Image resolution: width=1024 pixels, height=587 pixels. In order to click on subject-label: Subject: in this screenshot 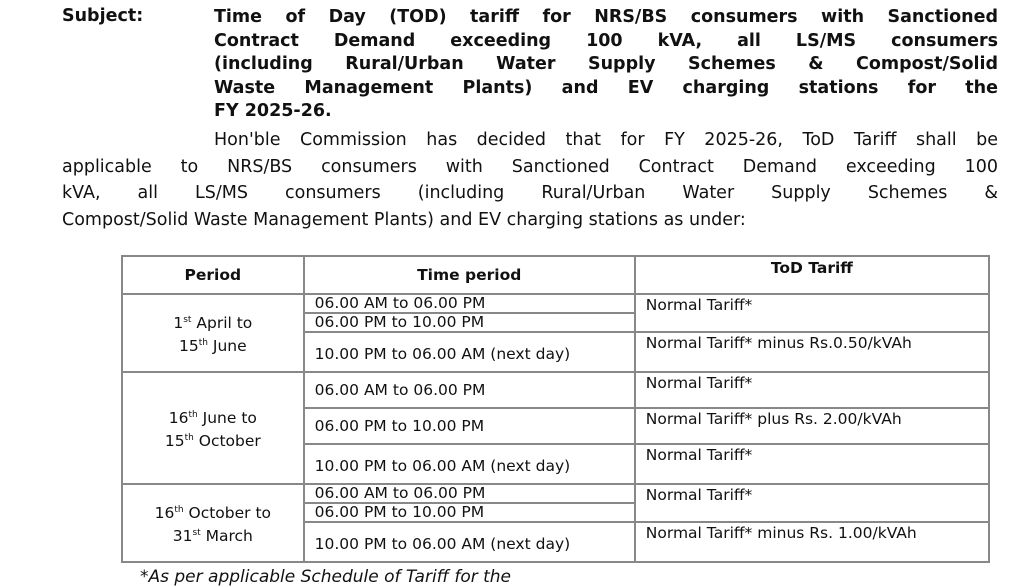, I will do `click(103, 16)`.